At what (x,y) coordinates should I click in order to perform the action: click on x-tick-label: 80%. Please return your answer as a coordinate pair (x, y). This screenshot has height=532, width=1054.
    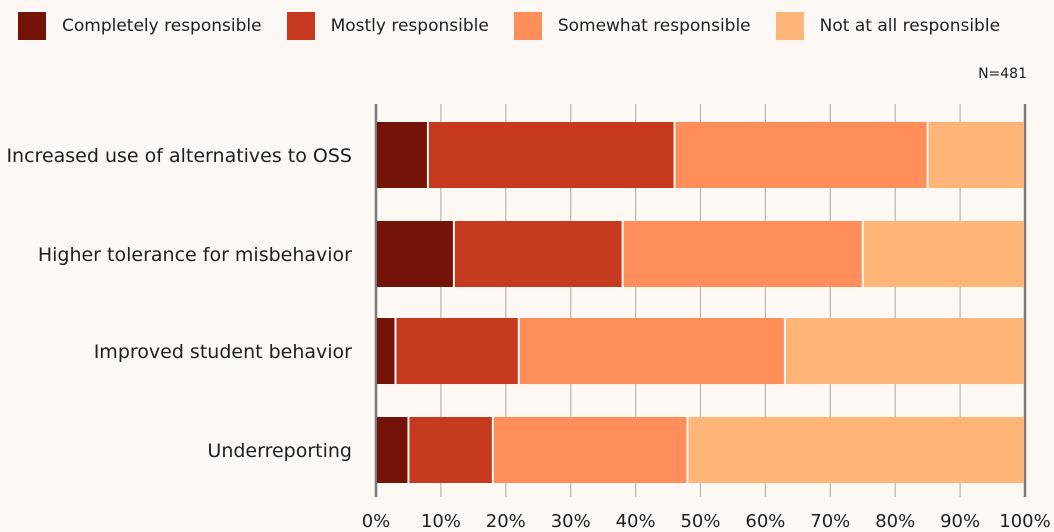
    Looking at the image, I should click on (895, 521).